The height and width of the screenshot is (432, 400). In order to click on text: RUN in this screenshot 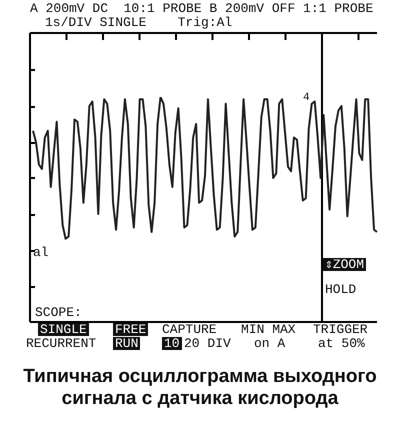, I will do `click(126, 343)`.